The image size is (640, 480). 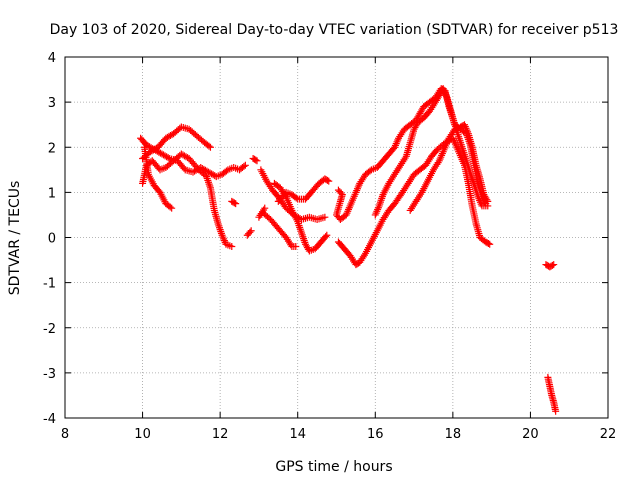 I want to click on y-tick-label: -2, so click(x=49, y=329).